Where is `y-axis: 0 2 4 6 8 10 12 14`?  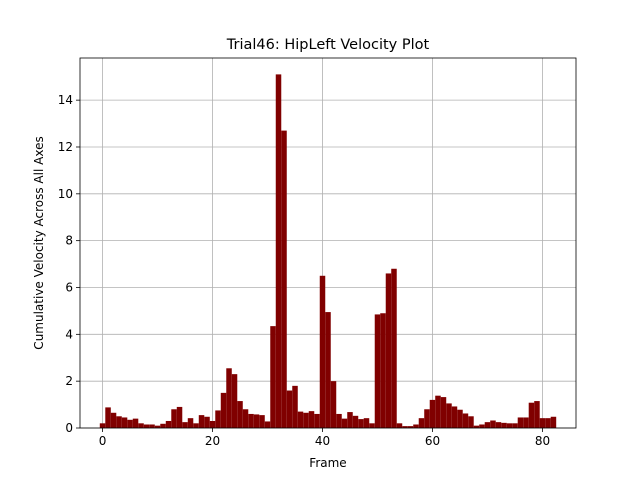
y-axis: 0 2 4 6 8 10 12 14 is located at coordinates (69, 264).